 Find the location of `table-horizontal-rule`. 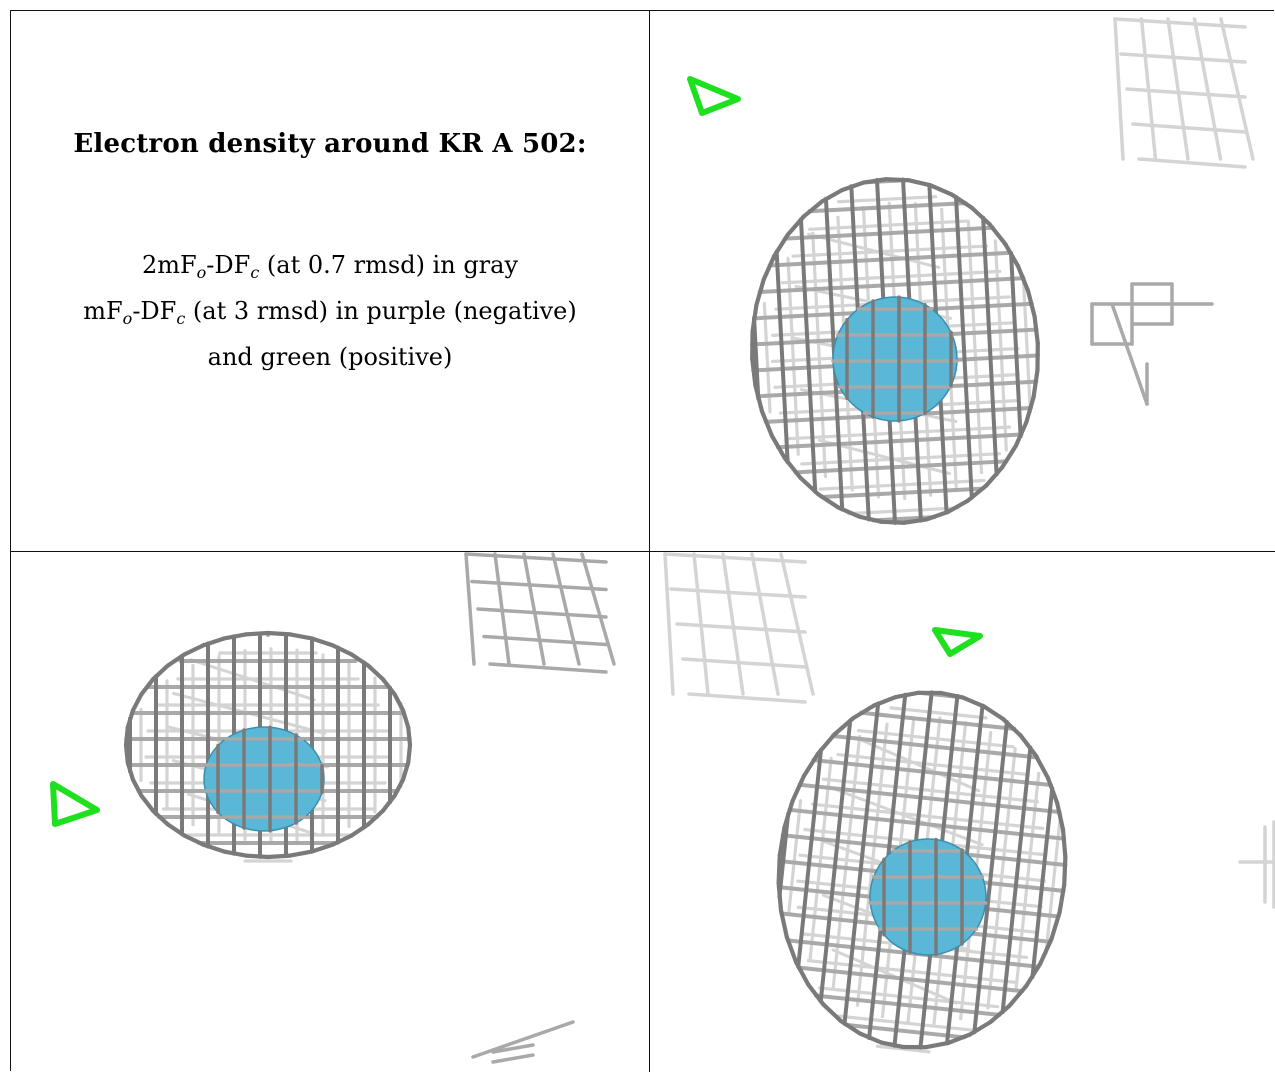

table-horizontal-rule is located at coordinates (643, 551).